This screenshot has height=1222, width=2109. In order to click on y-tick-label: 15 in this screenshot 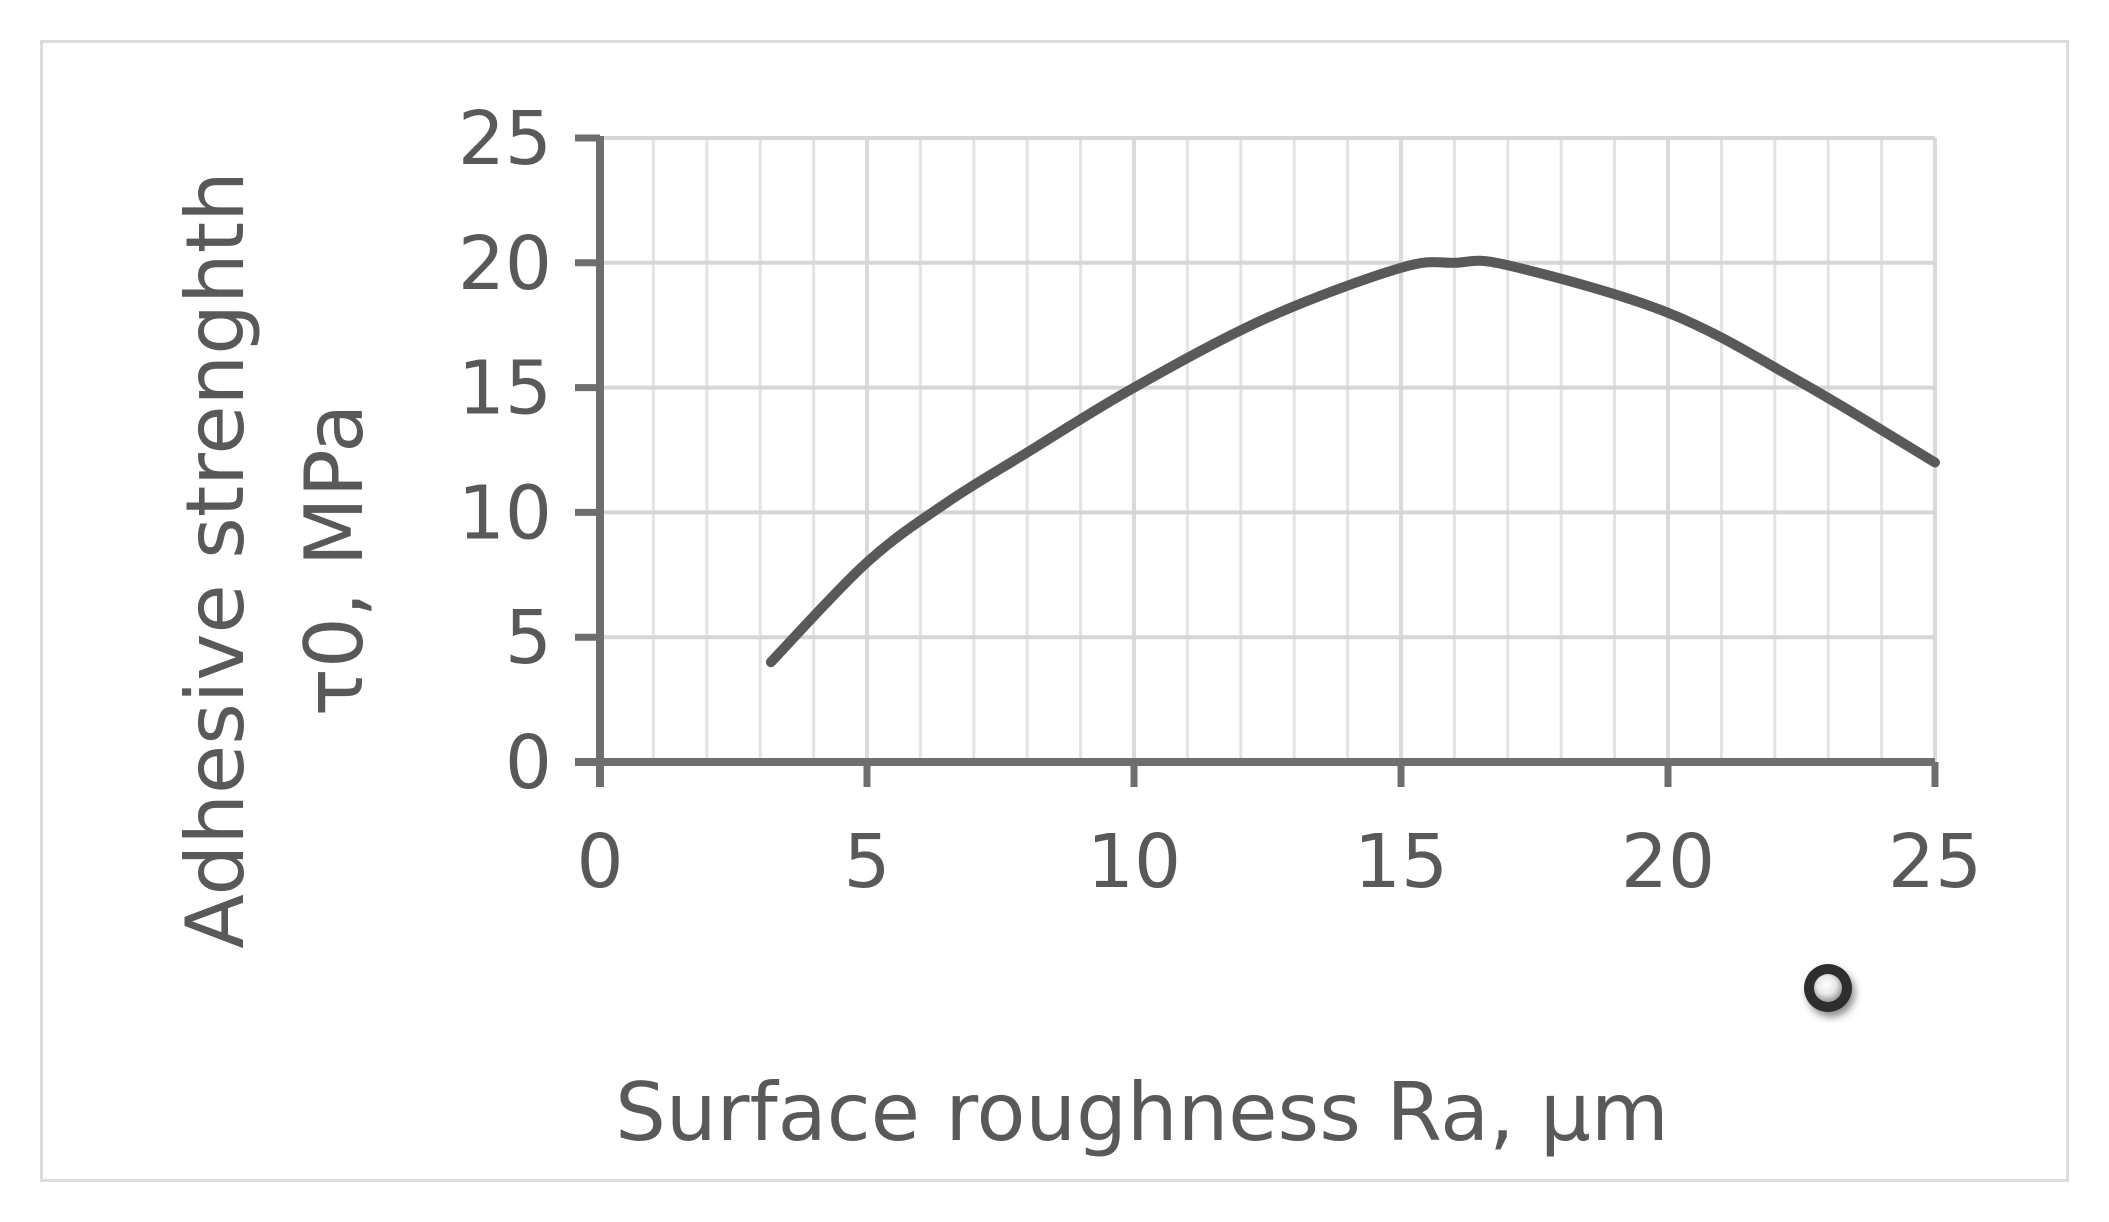, I will do `click(505, 389)`.